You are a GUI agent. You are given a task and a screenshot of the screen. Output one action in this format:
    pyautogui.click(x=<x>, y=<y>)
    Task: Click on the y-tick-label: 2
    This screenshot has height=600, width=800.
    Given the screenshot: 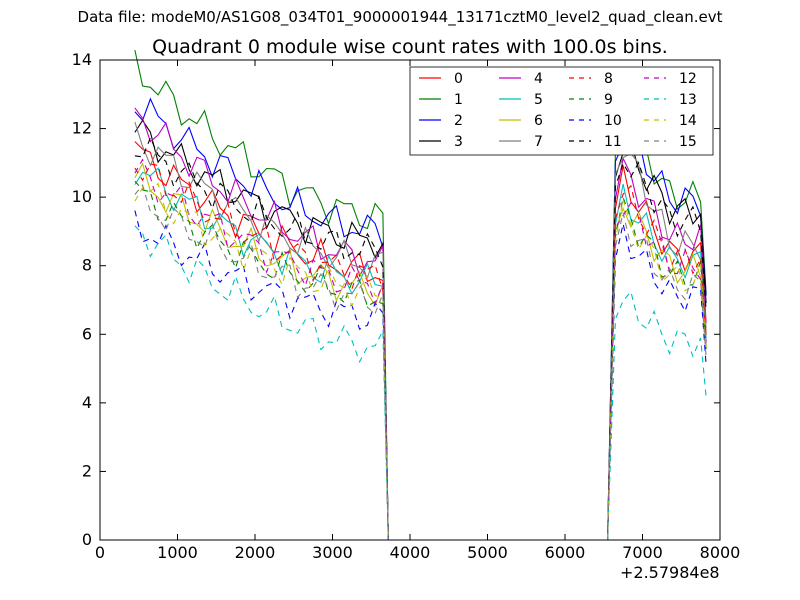 What is the action you would take?
    pyautogui.click(x=87, y=470)
    